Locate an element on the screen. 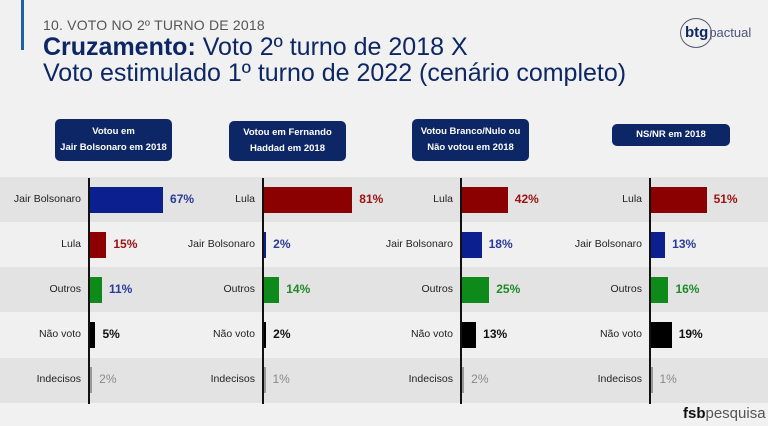  section-subtitle: 10. VOTO NO 2º TURNO DE 2018 is located at coordinates (154, 25).